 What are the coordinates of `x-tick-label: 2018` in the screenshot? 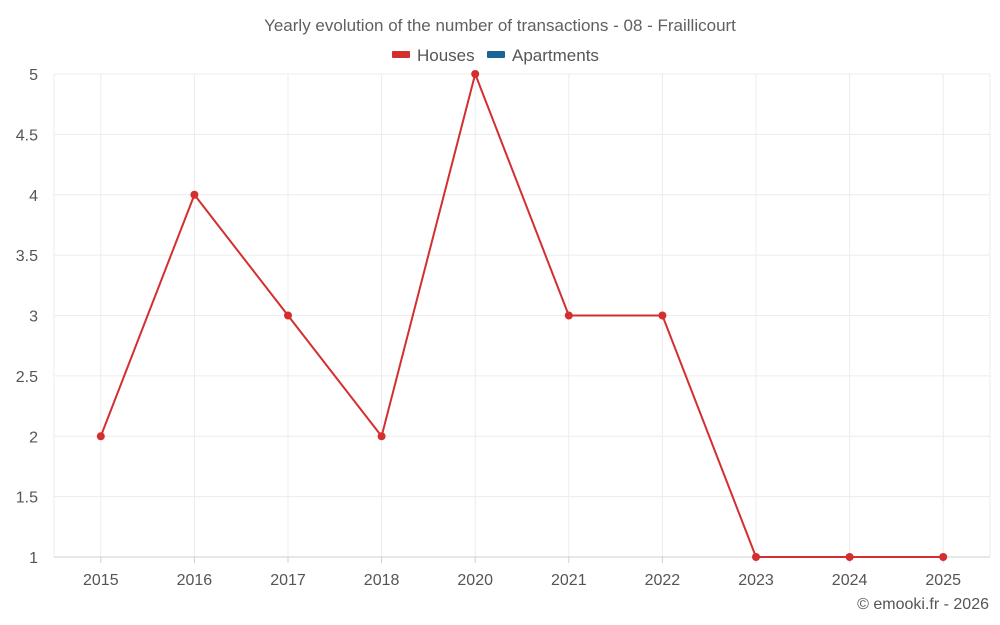 It's located at (382, 580).